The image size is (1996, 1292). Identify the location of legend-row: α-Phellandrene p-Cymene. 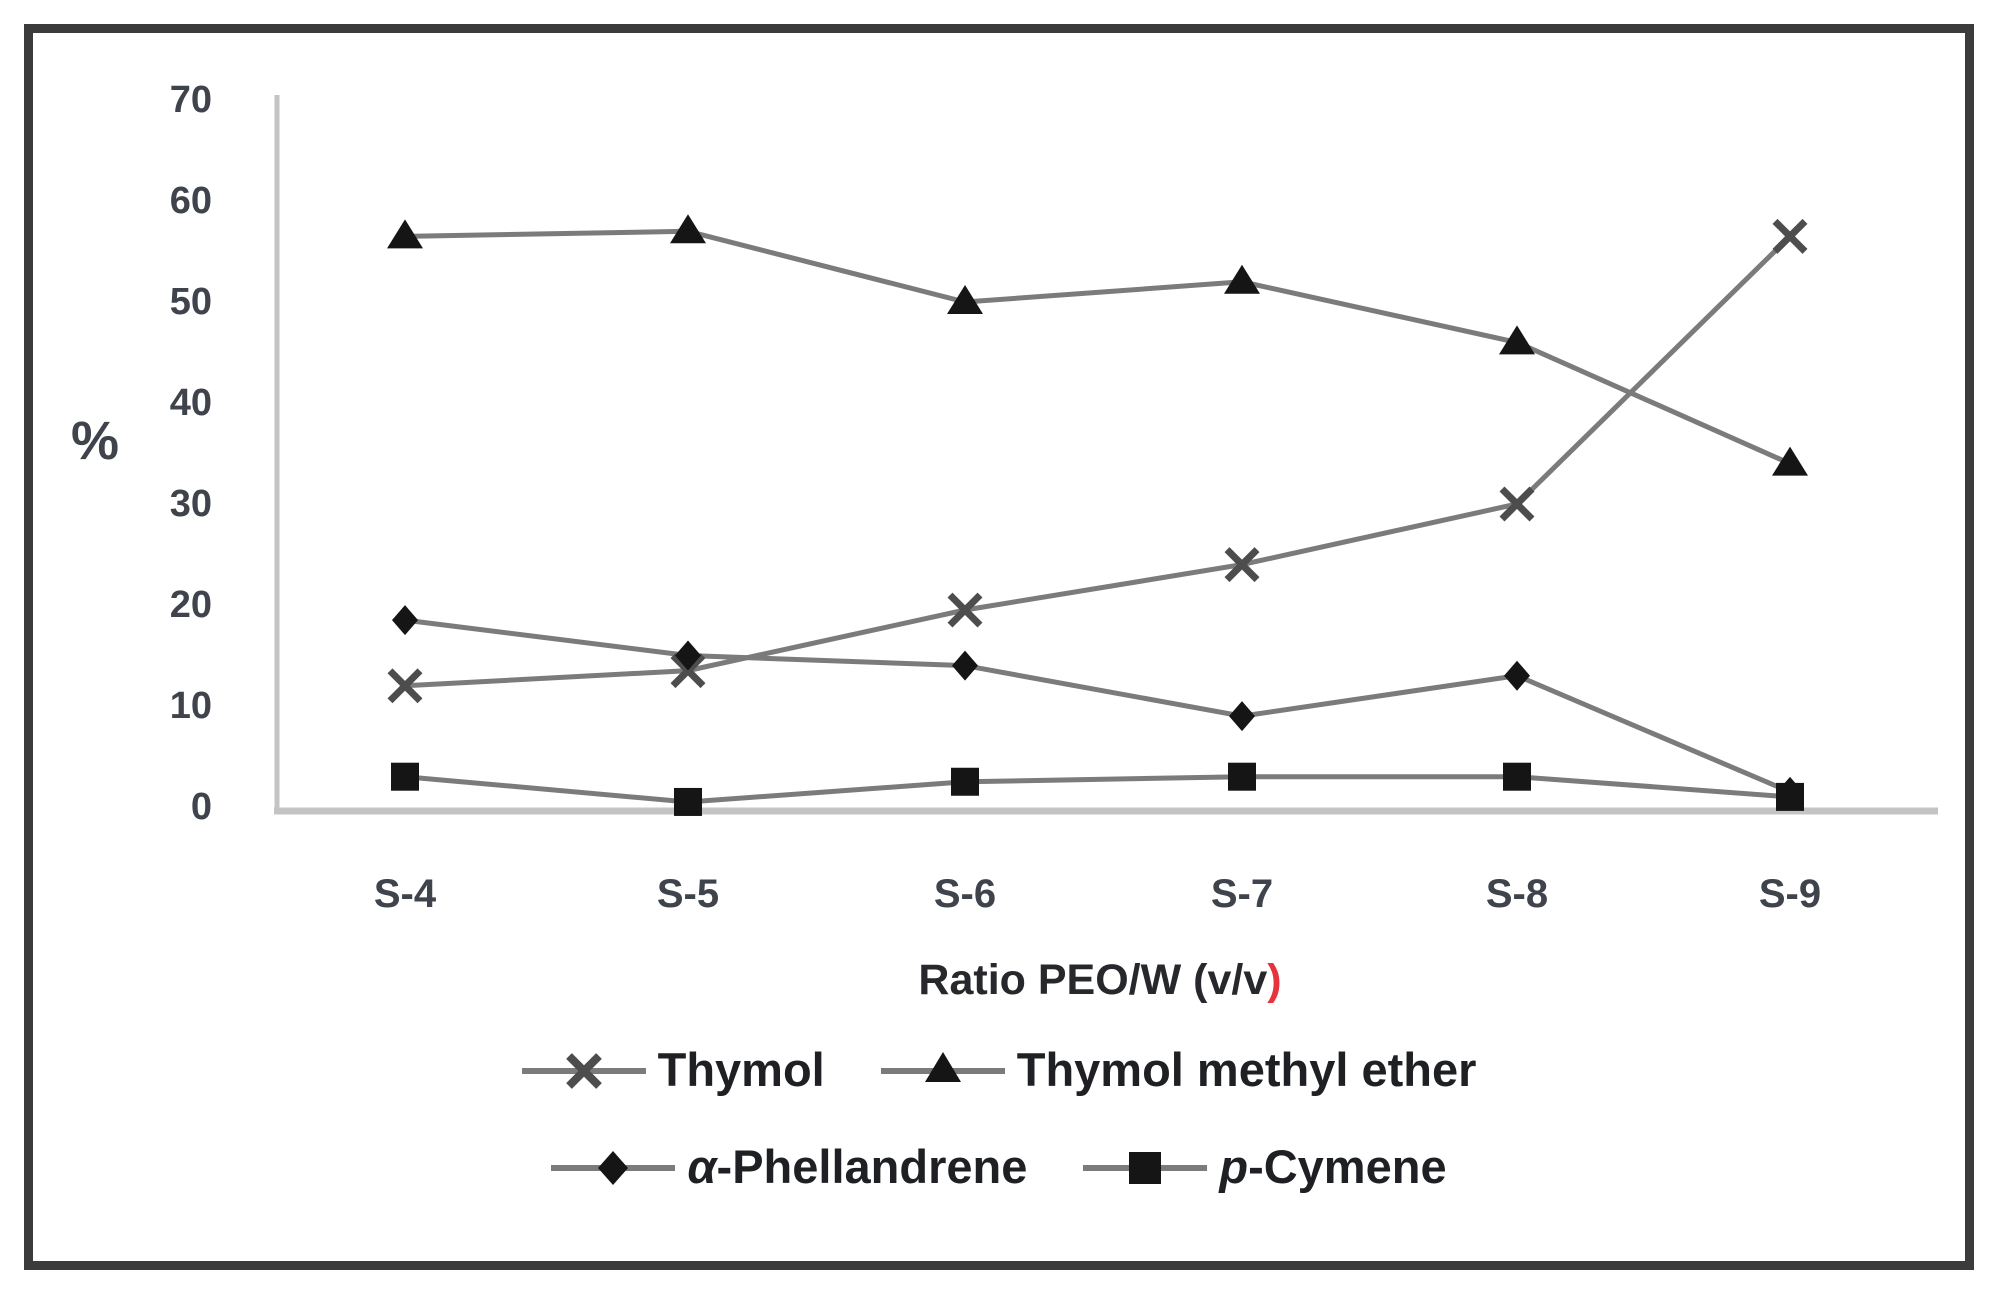
(998, 1166).